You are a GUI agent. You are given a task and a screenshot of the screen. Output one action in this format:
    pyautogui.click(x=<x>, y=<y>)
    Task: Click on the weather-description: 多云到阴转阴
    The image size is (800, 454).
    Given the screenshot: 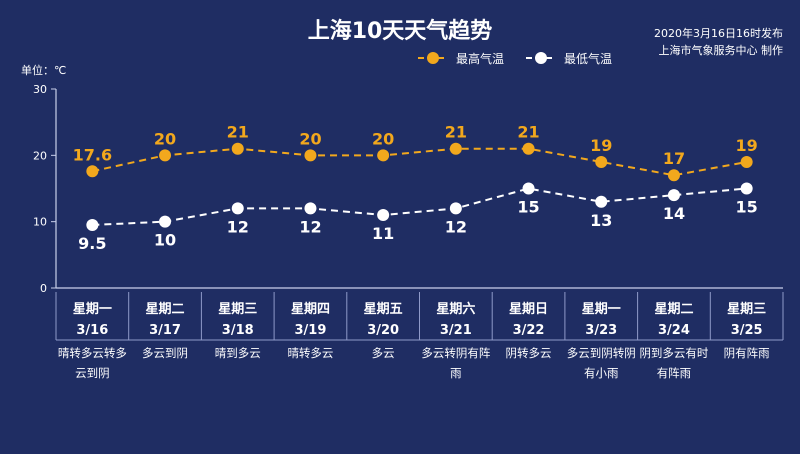 What is the action you would take?
    pyautogui.click(x=601, y=353)
    